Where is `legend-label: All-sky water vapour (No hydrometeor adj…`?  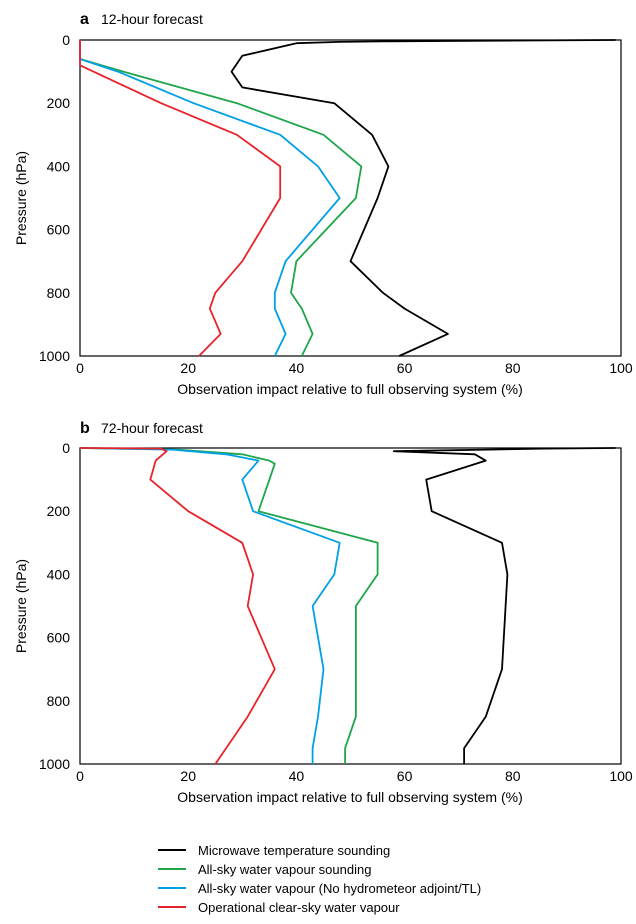
legend-label: All-sky water vapour (No hydrometeor adj… is located at coordinates (339, 888).